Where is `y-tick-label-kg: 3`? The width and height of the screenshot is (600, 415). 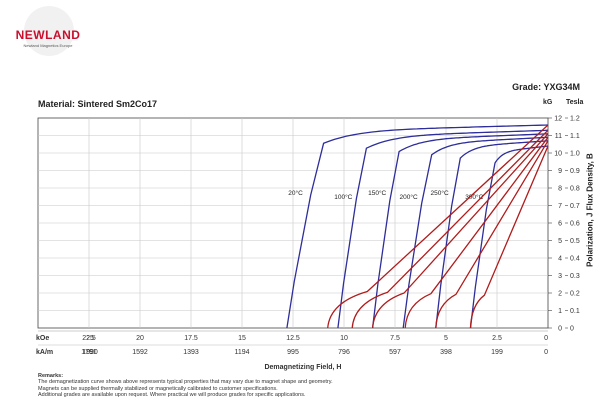
y-tick-label-kg: 3 is located at coordinates (560, 276).